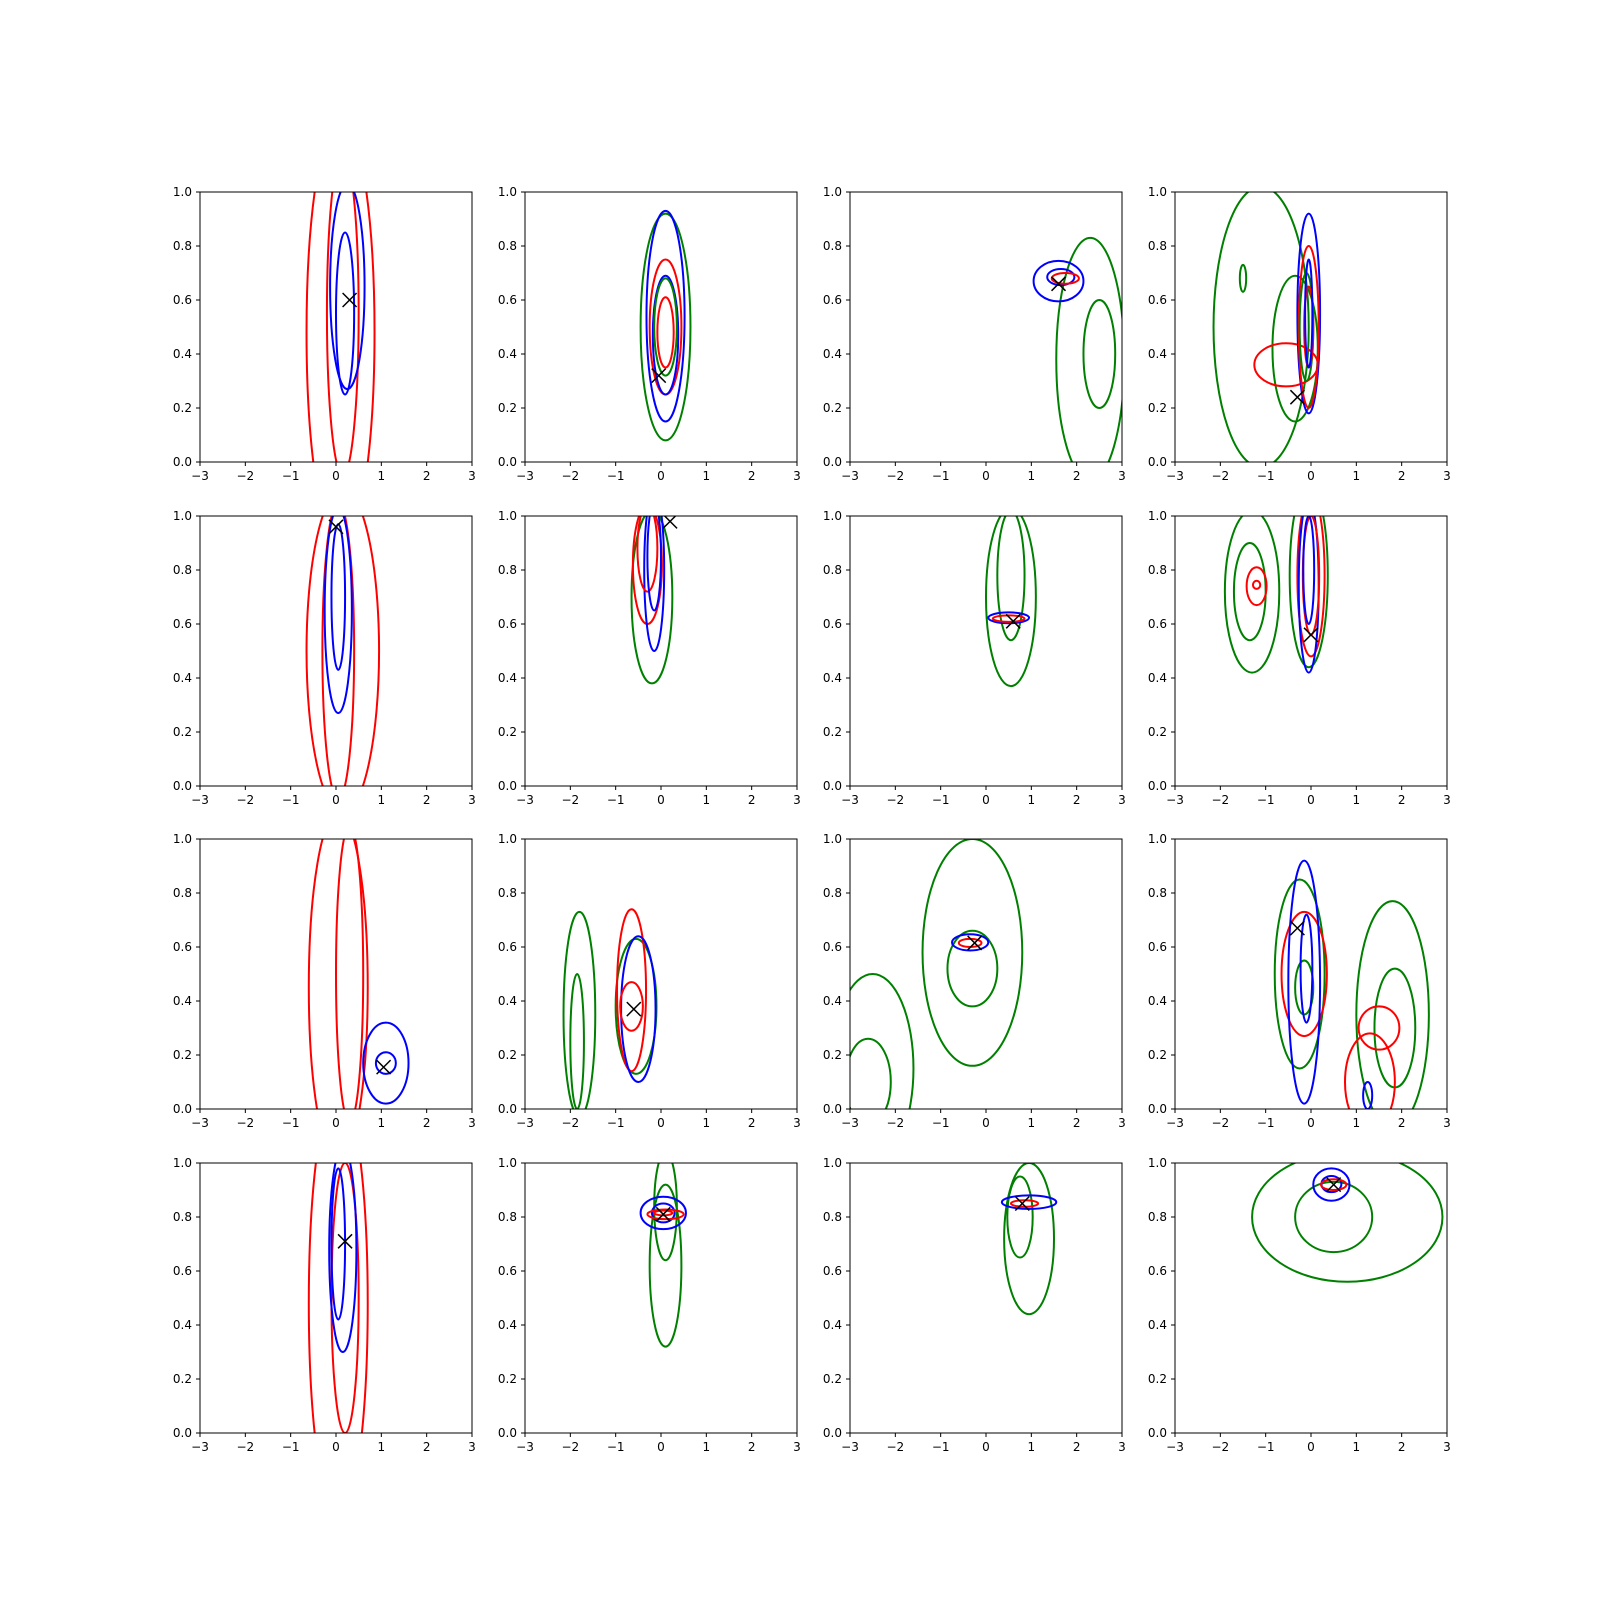 The height and width of the screenshot is (1600, 1600). I want to click on y-tick-label: 0.6, so click(182, 1271).